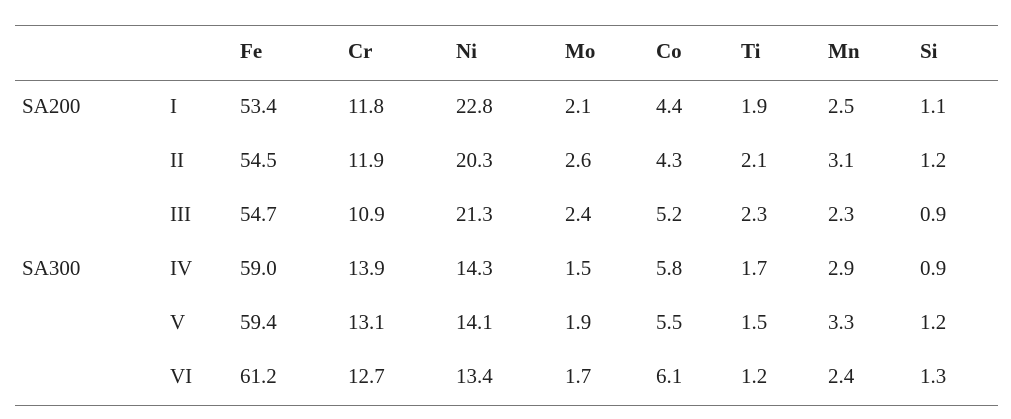 Image resolution: width=1011 pixels, height=419 pixels. What do you see at coordinates (181, 268) in the screenshot?
I see `sample-label: IV` at bounding box center [181, 268].